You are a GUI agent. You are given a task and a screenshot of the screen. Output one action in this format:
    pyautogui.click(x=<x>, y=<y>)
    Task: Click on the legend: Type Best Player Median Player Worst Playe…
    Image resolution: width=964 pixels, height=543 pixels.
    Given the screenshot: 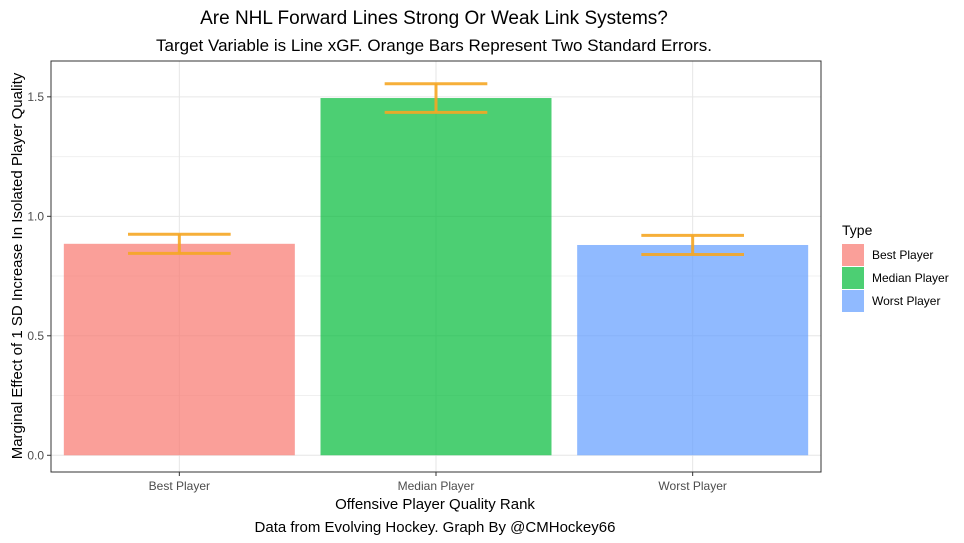 What is the action you would take?
    pyautogui.click(x=895, y=267)
    